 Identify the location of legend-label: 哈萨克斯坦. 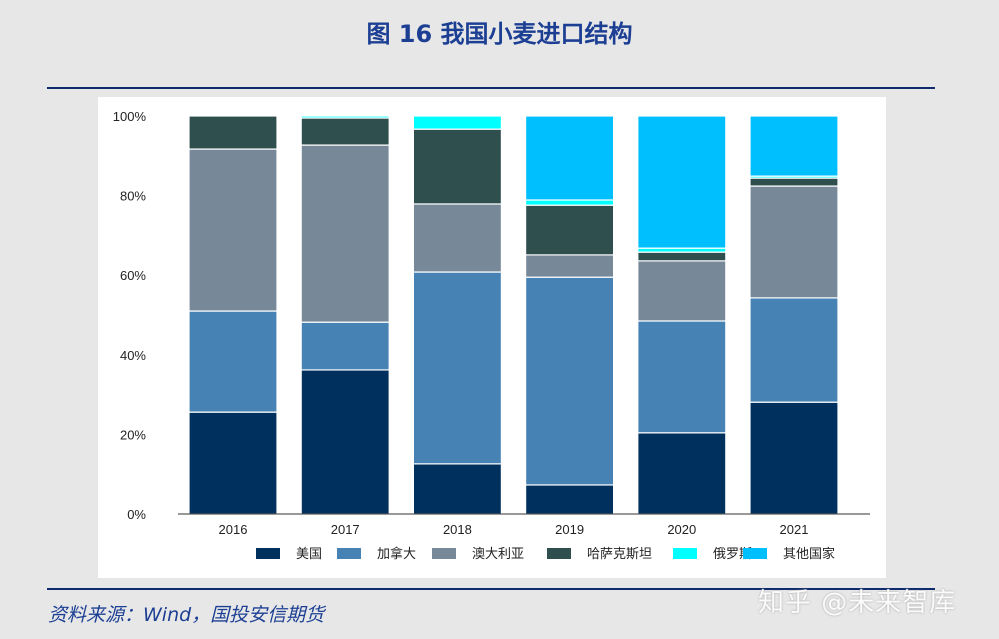
(619, 554).